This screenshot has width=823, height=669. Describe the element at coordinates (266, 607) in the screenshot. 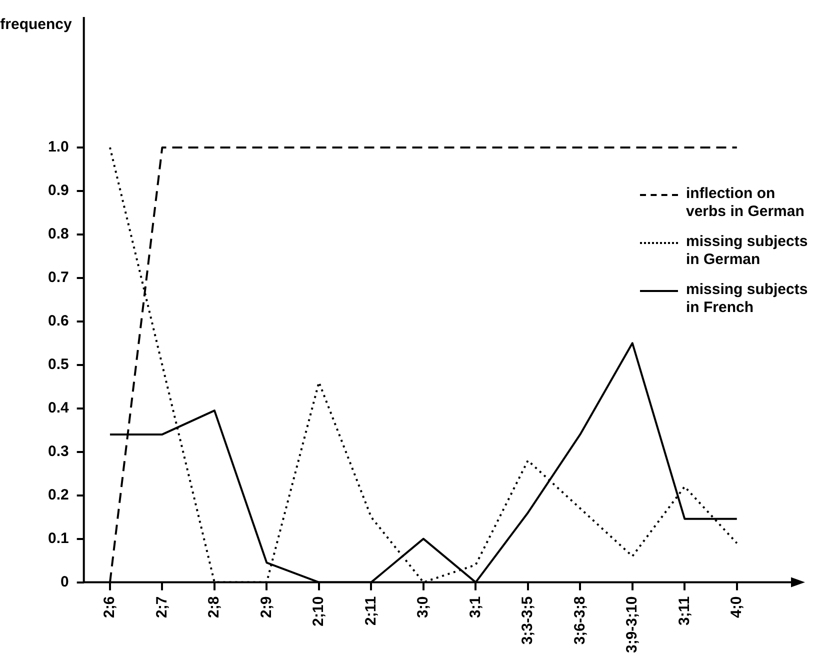

I see `x-tick-label: 2;9` at that location.